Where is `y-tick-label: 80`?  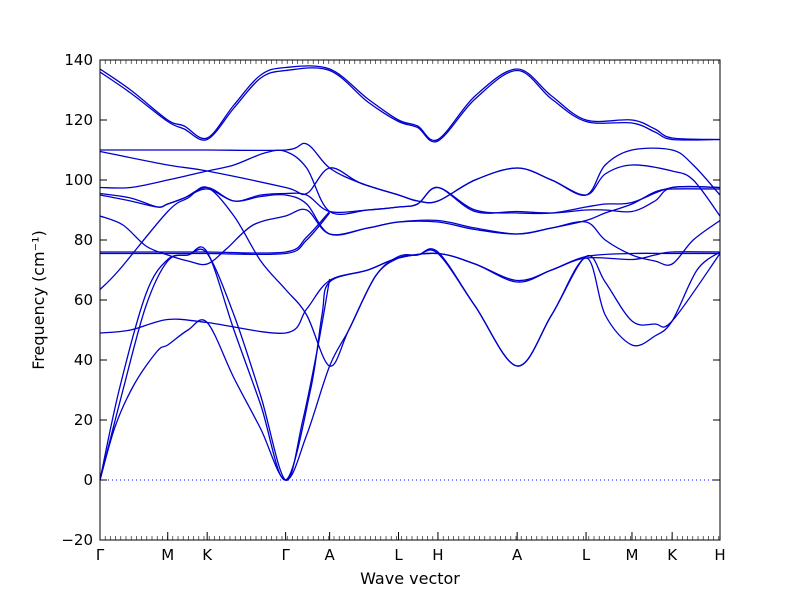
y-tick-label: 80 is located at coordinates (83, 240).